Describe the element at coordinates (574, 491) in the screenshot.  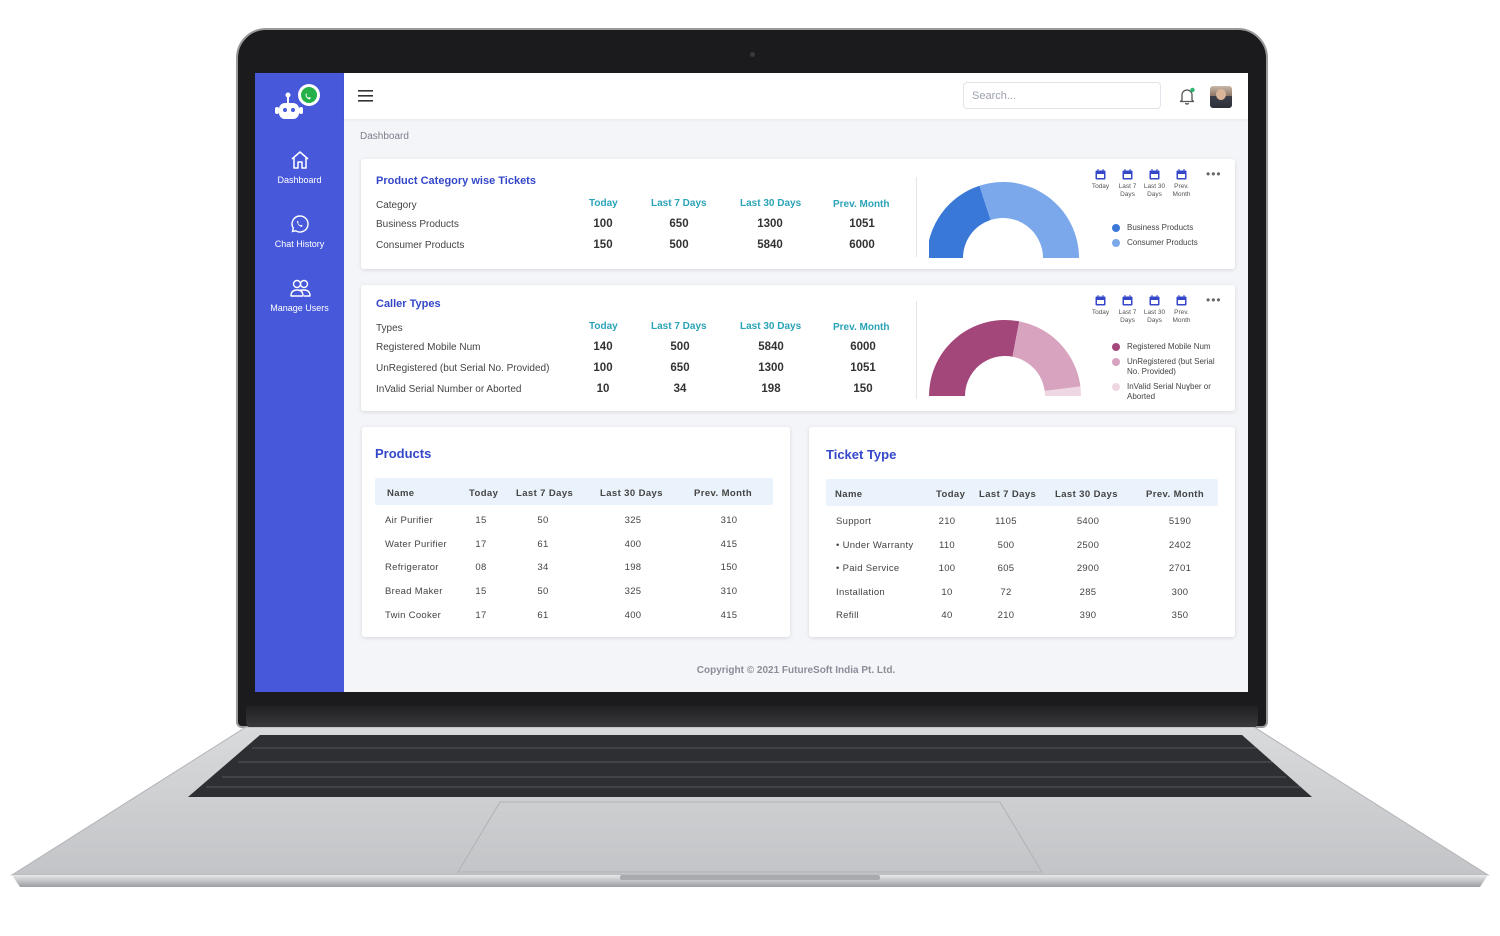
I see `table-header` at that location.